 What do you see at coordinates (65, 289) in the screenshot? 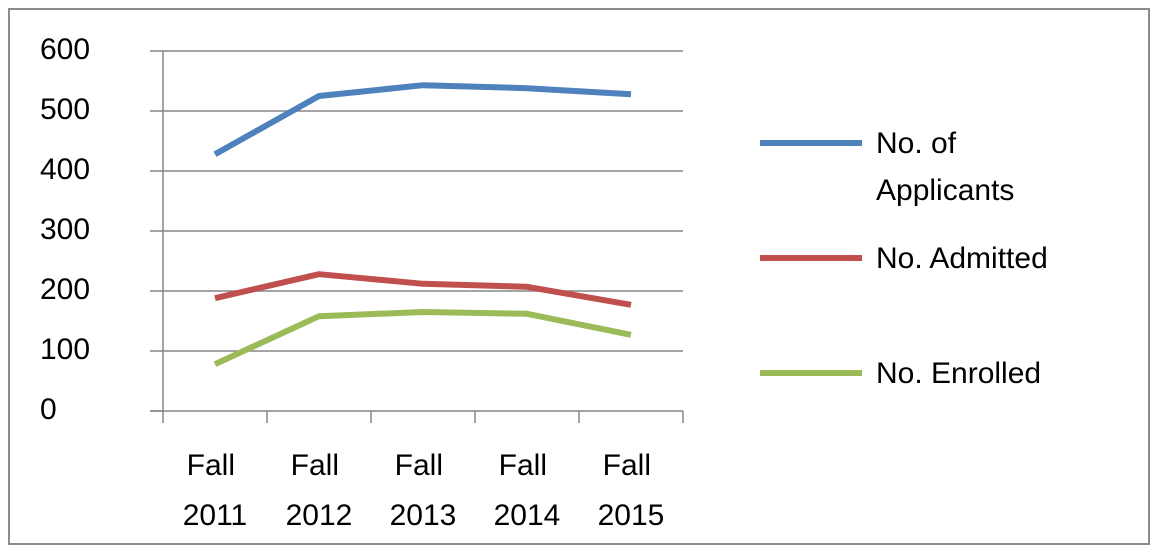
I see `y-tick-label: 200` at bounding box center [65, 289].